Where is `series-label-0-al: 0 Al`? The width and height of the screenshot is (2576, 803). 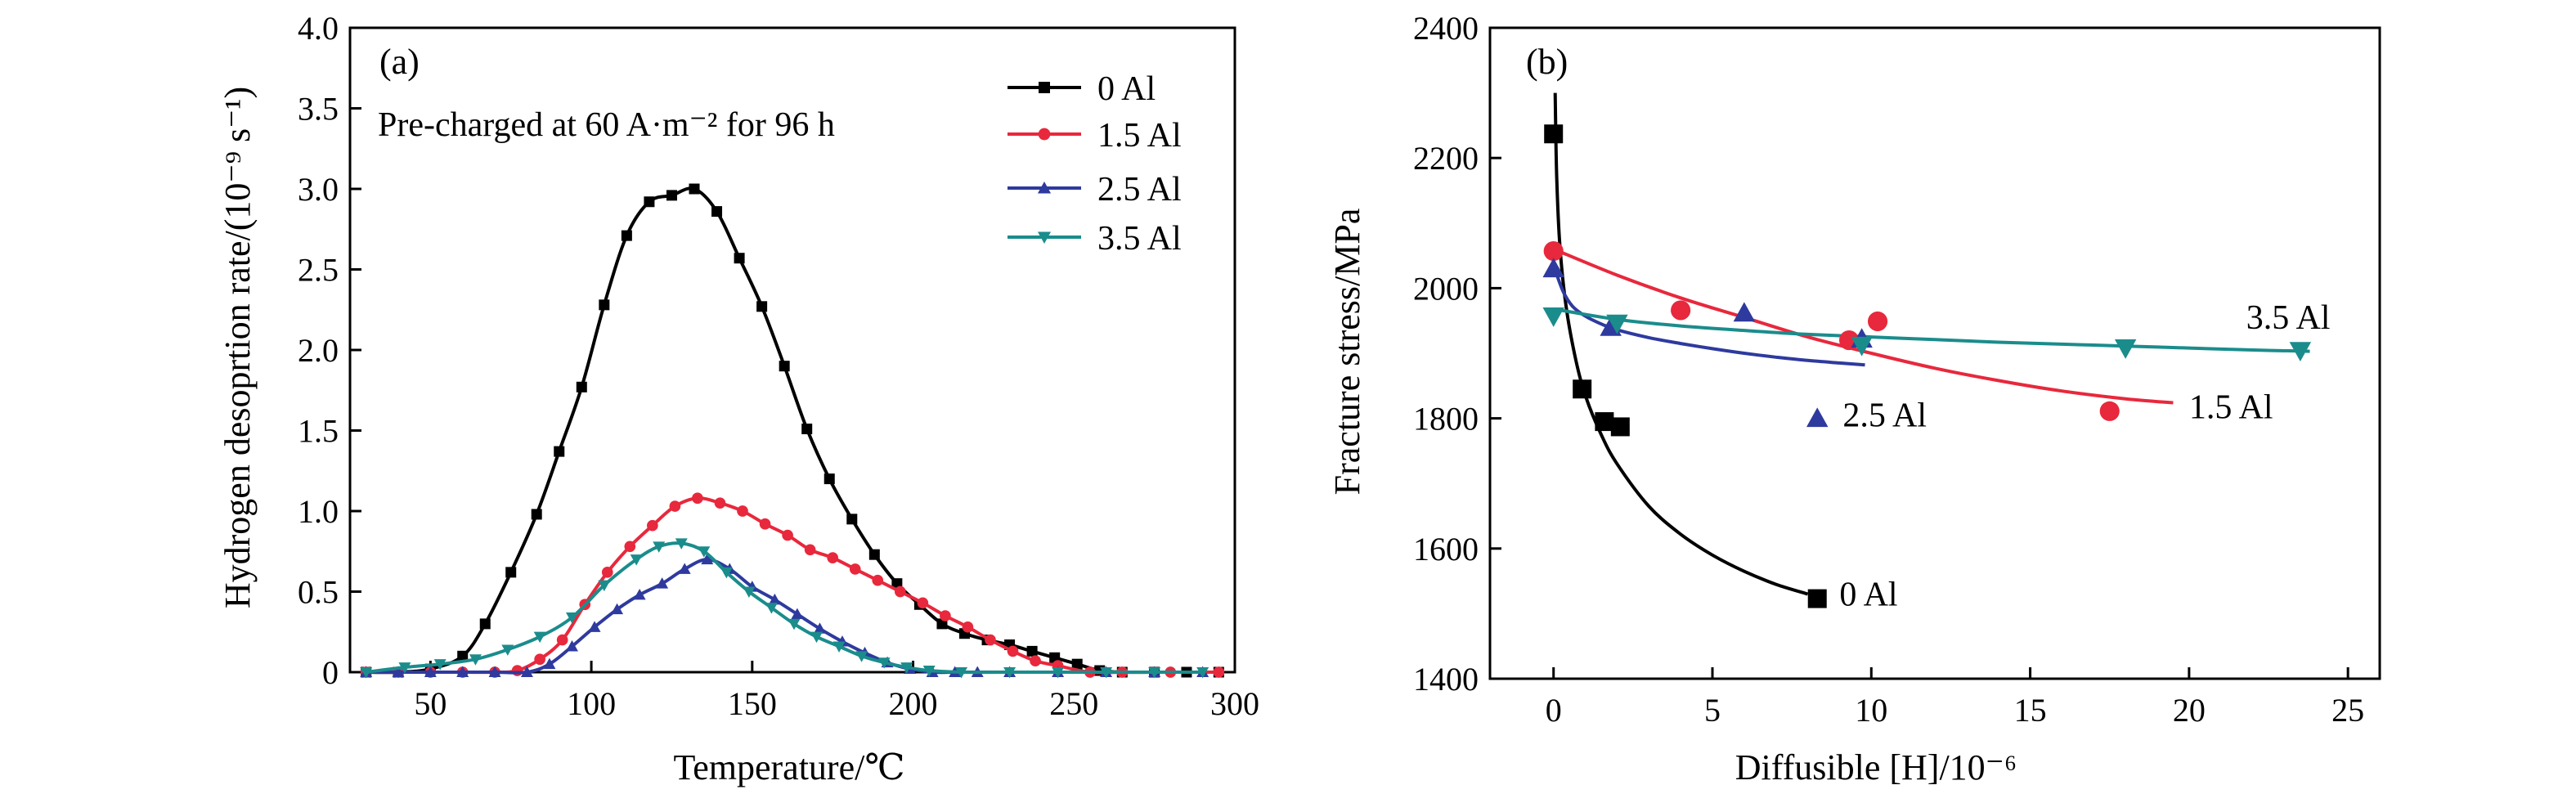 series-label-0-al: 0 Al is located at coordinates (1868, 595).